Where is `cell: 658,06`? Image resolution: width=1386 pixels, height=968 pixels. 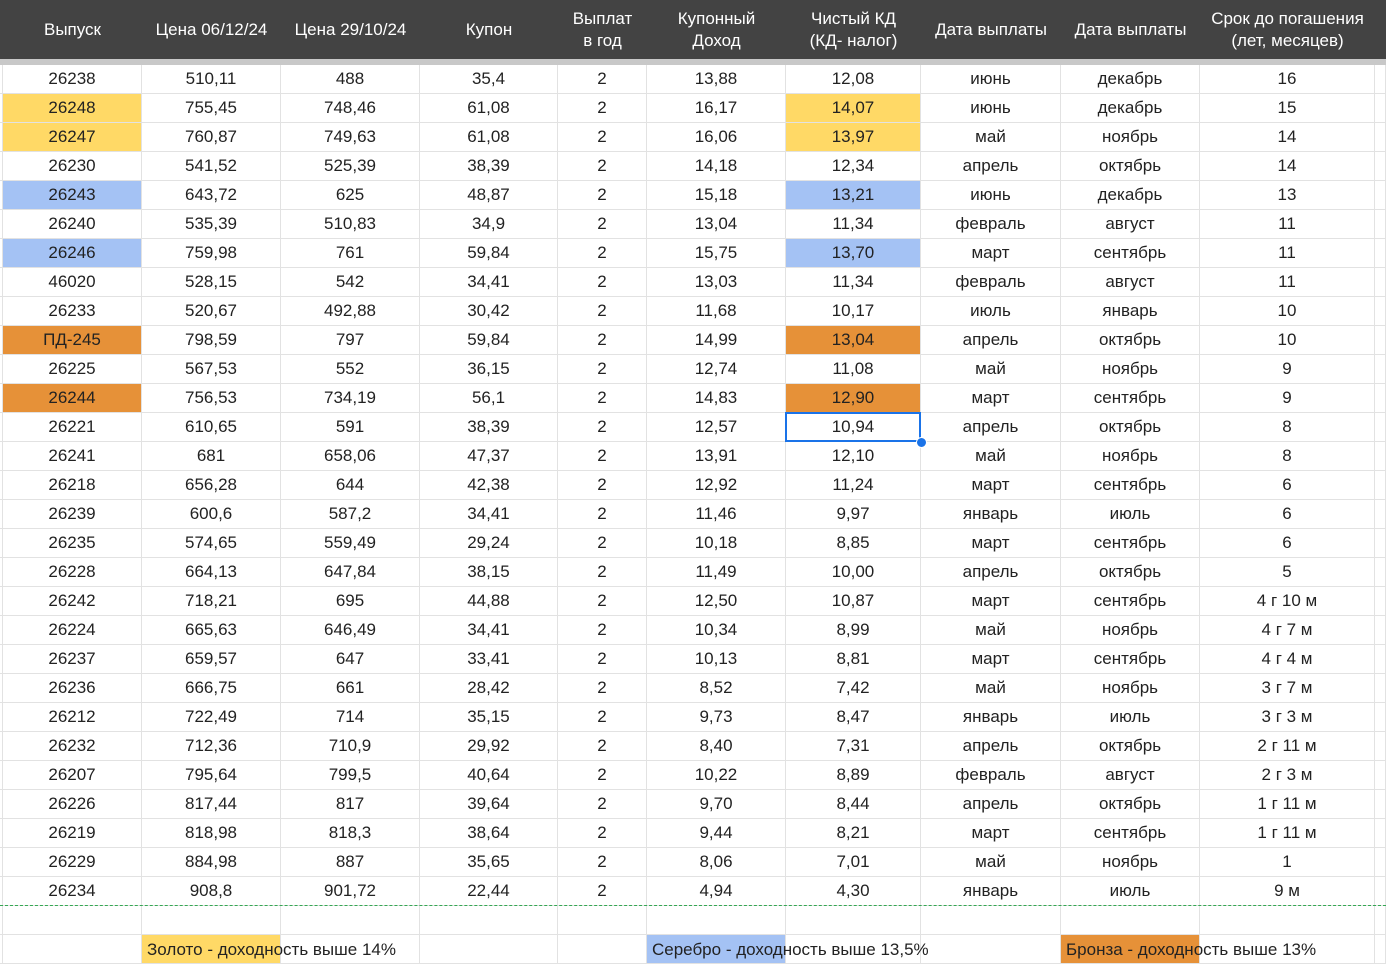
cell: 658,06 is located at coordinates (350, 456).